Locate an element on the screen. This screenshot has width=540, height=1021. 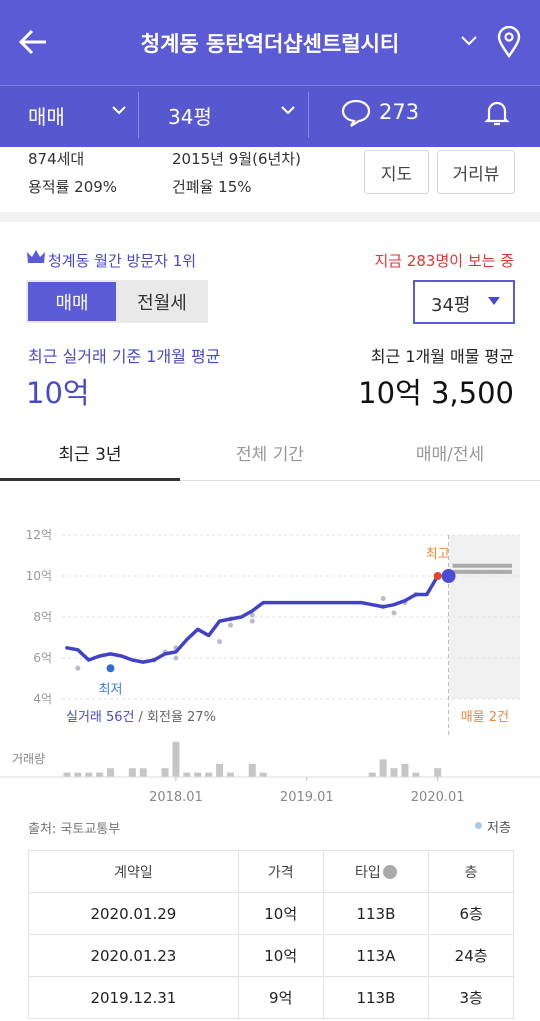
column-title: 계약일 is located at coordinates (133, 872).